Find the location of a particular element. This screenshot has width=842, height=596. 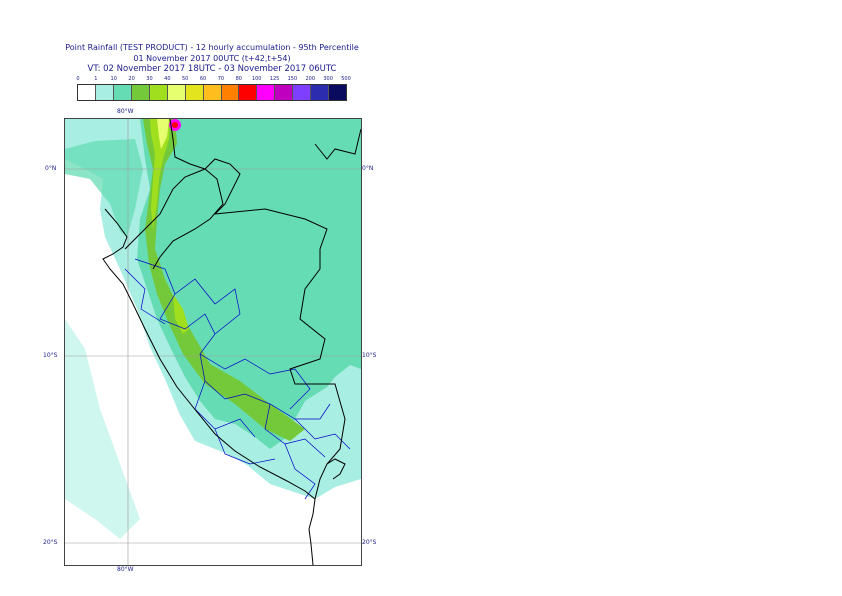

legend-tick-label: 30 is located at coordinates (149, 79).